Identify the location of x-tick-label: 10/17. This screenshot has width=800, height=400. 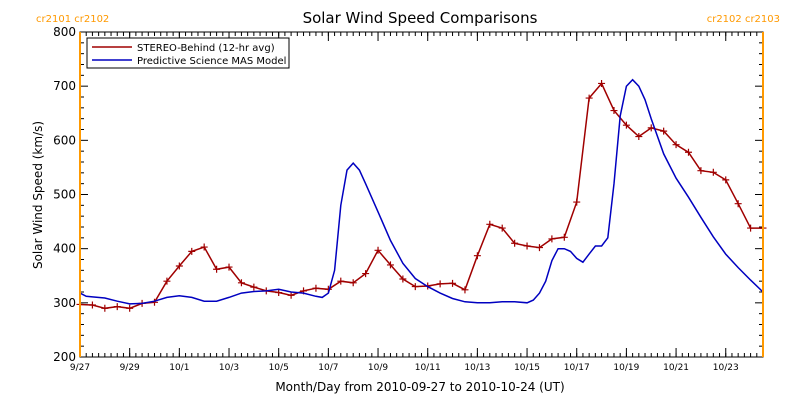
(577, 368).